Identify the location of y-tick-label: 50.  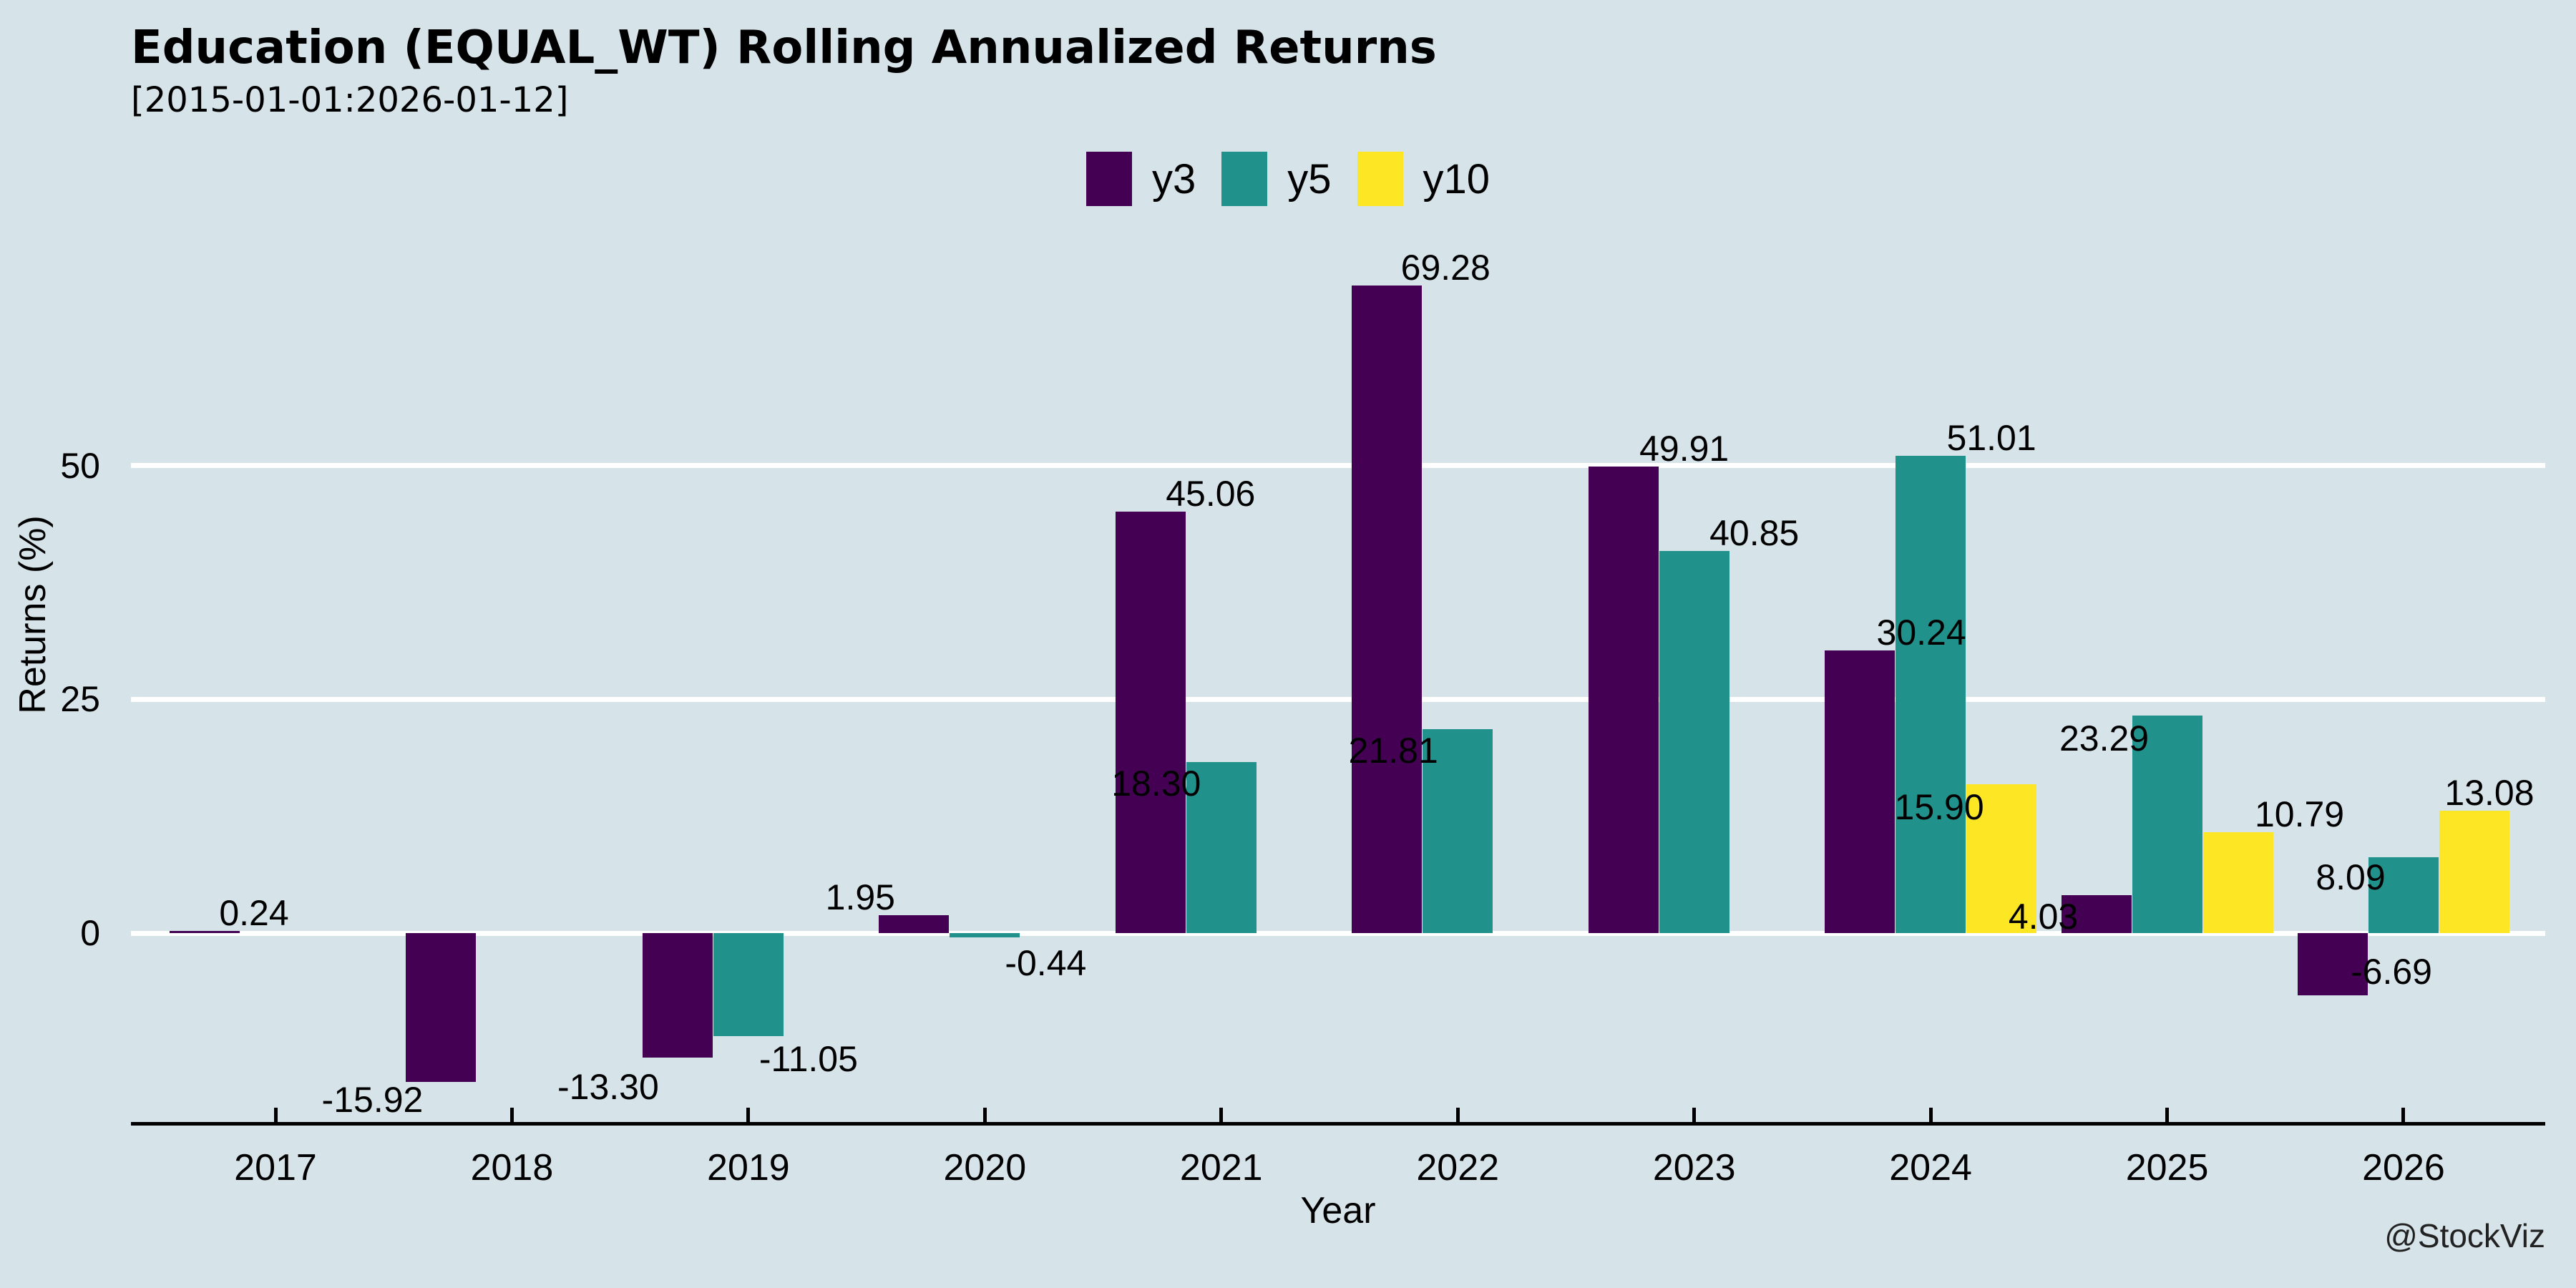
(80, 465).